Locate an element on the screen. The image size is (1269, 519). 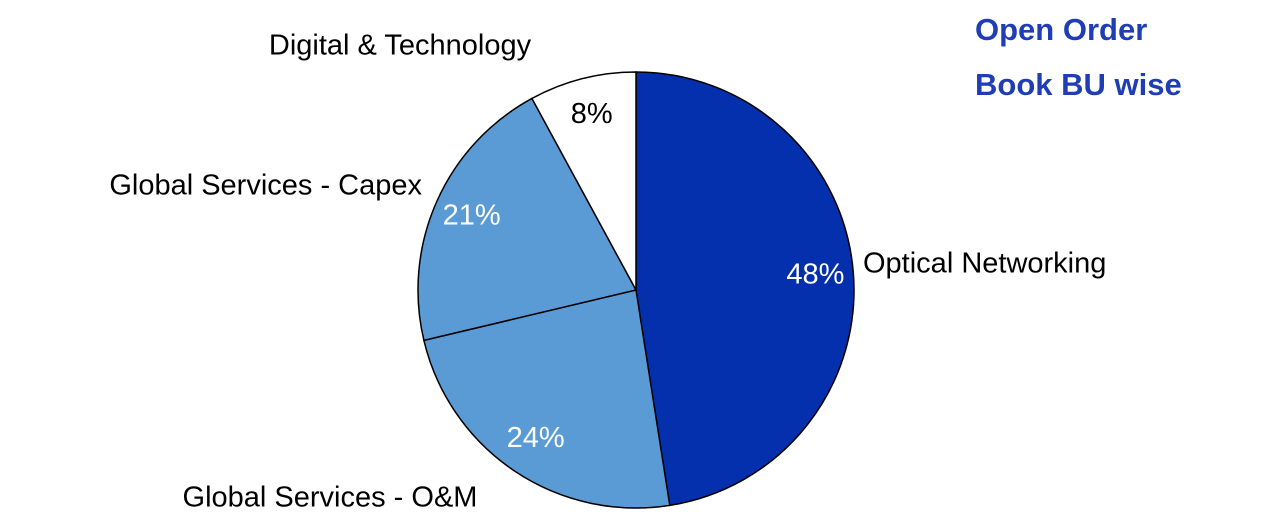
category-label: Global Services - O&M is located at coordinates (330, 498).